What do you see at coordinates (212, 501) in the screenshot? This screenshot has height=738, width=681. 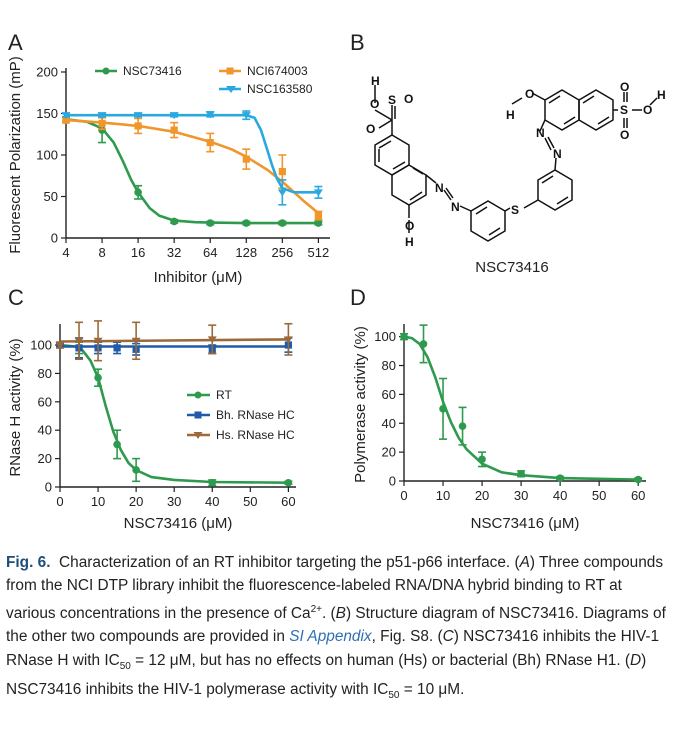 I see `x-tick-label: 40` at bounding box center [212, 501].